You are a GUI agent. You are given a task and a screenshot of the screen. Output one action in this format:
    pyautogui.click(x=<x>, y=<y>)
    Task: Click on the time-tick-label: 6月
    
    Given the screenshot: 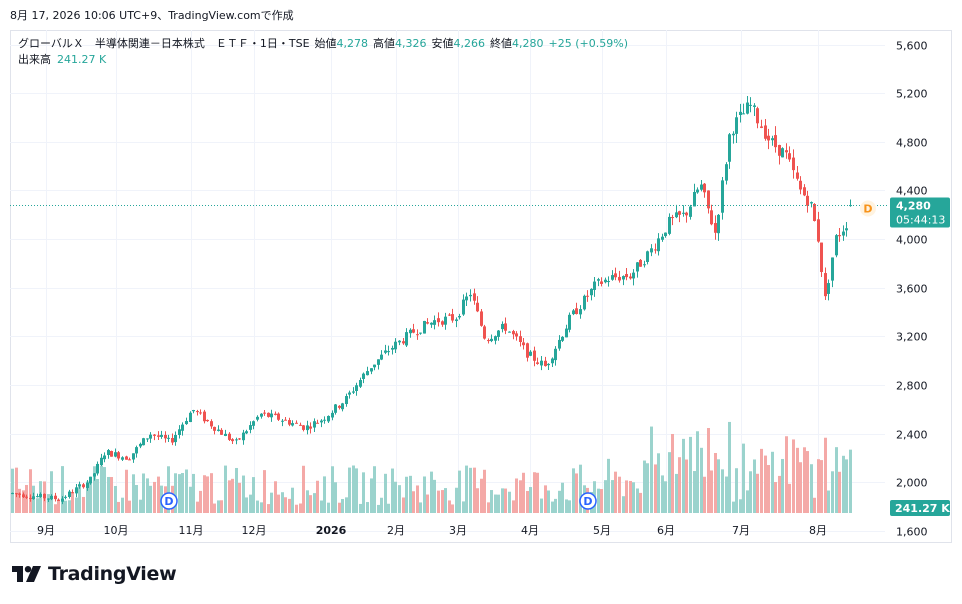 What is the action you would take?
    pyautogui.click(x=666, y=530)
    